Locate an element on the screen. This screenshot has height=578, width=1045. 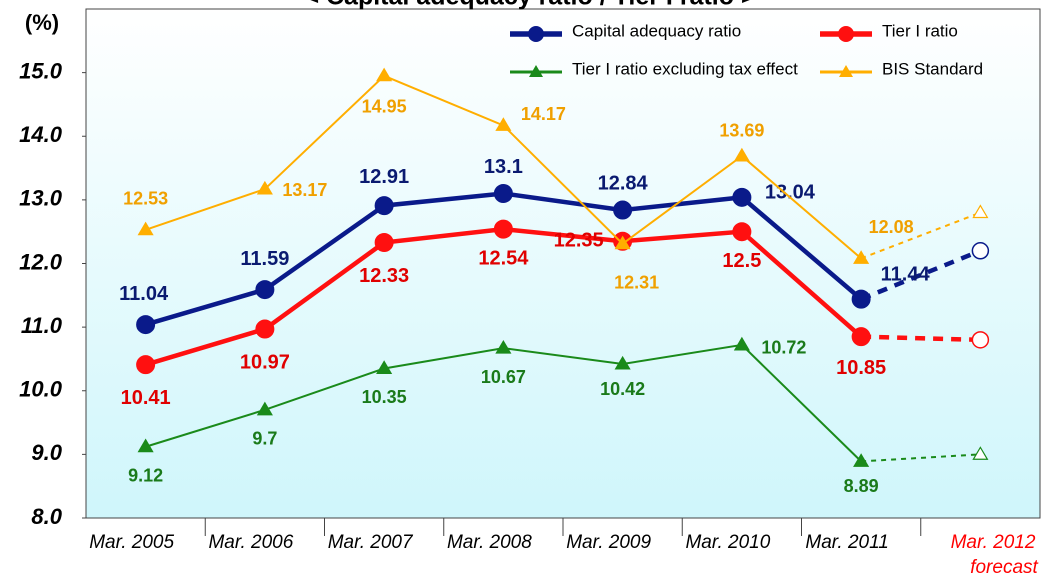
data-label: 14.17 is located at coordinates (543, 114).